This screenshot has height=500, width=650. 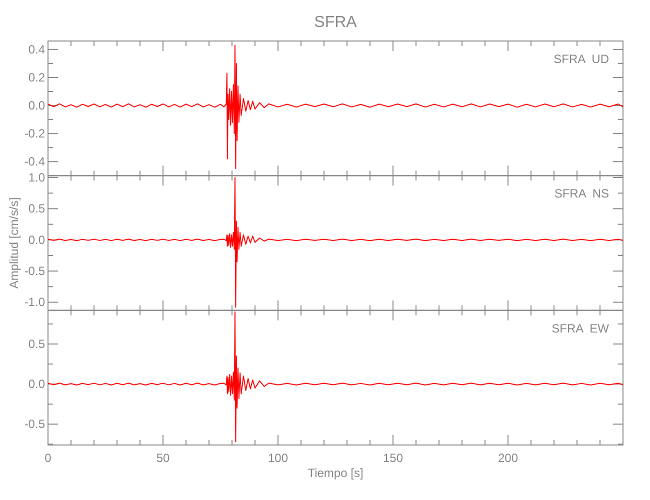 I want to click on y-tick-label: -1.0, so click(x=35, y=302).